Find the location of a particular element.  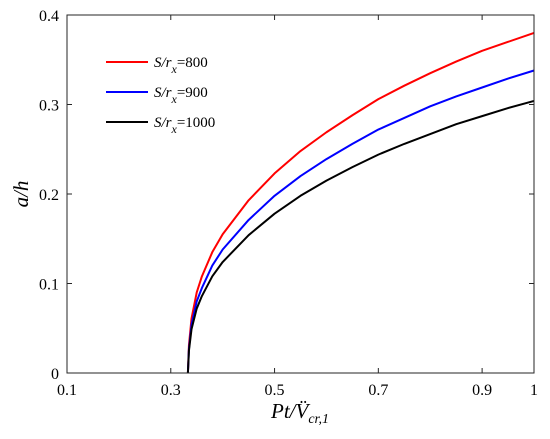

y-tick-label: 0.2 is located at coordinates (49, 195).